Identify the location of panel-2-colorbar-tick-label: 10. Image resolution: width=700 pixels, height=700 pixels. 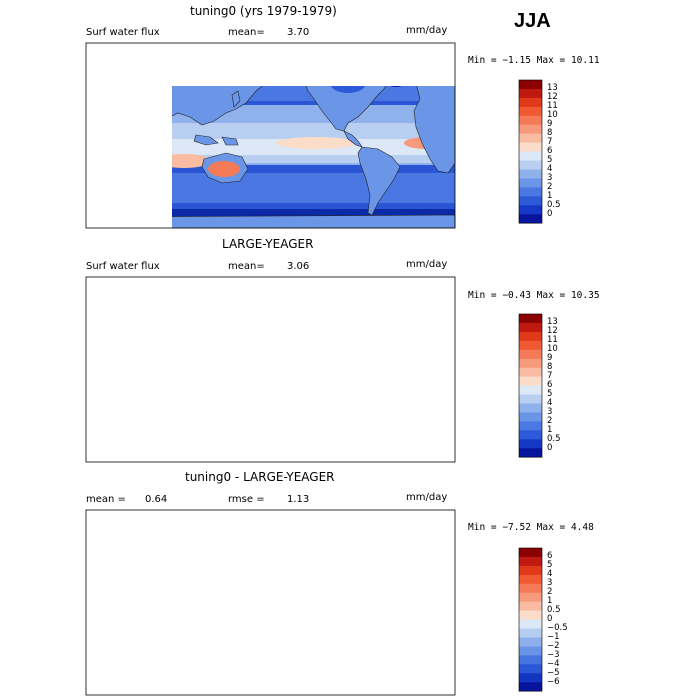
(552, 349).